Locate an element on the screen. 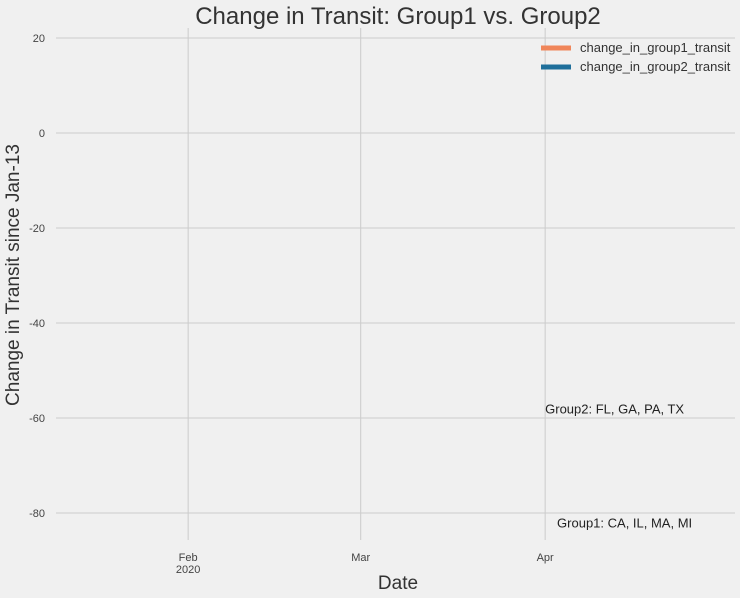 The width and height of the screenshot is (740, 598). legend-label-1: change_in_group1_transit is located at coordinates (655, 47).